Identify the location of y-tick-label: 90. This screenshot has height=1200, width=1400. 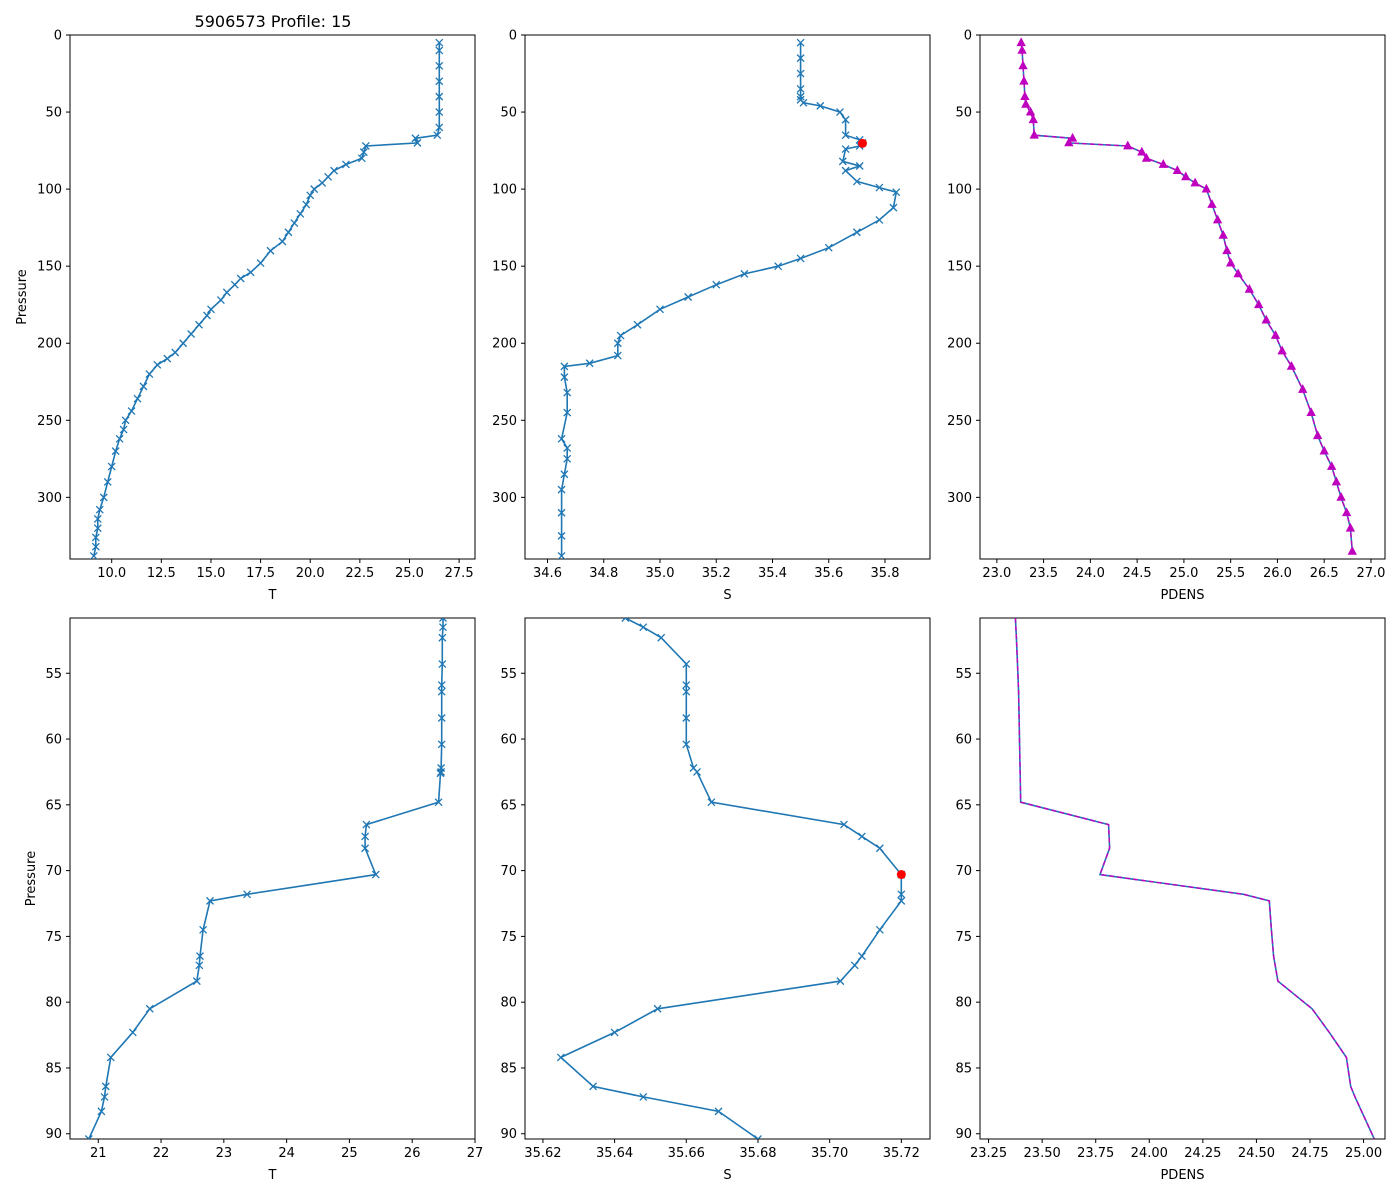
(963, 1134).